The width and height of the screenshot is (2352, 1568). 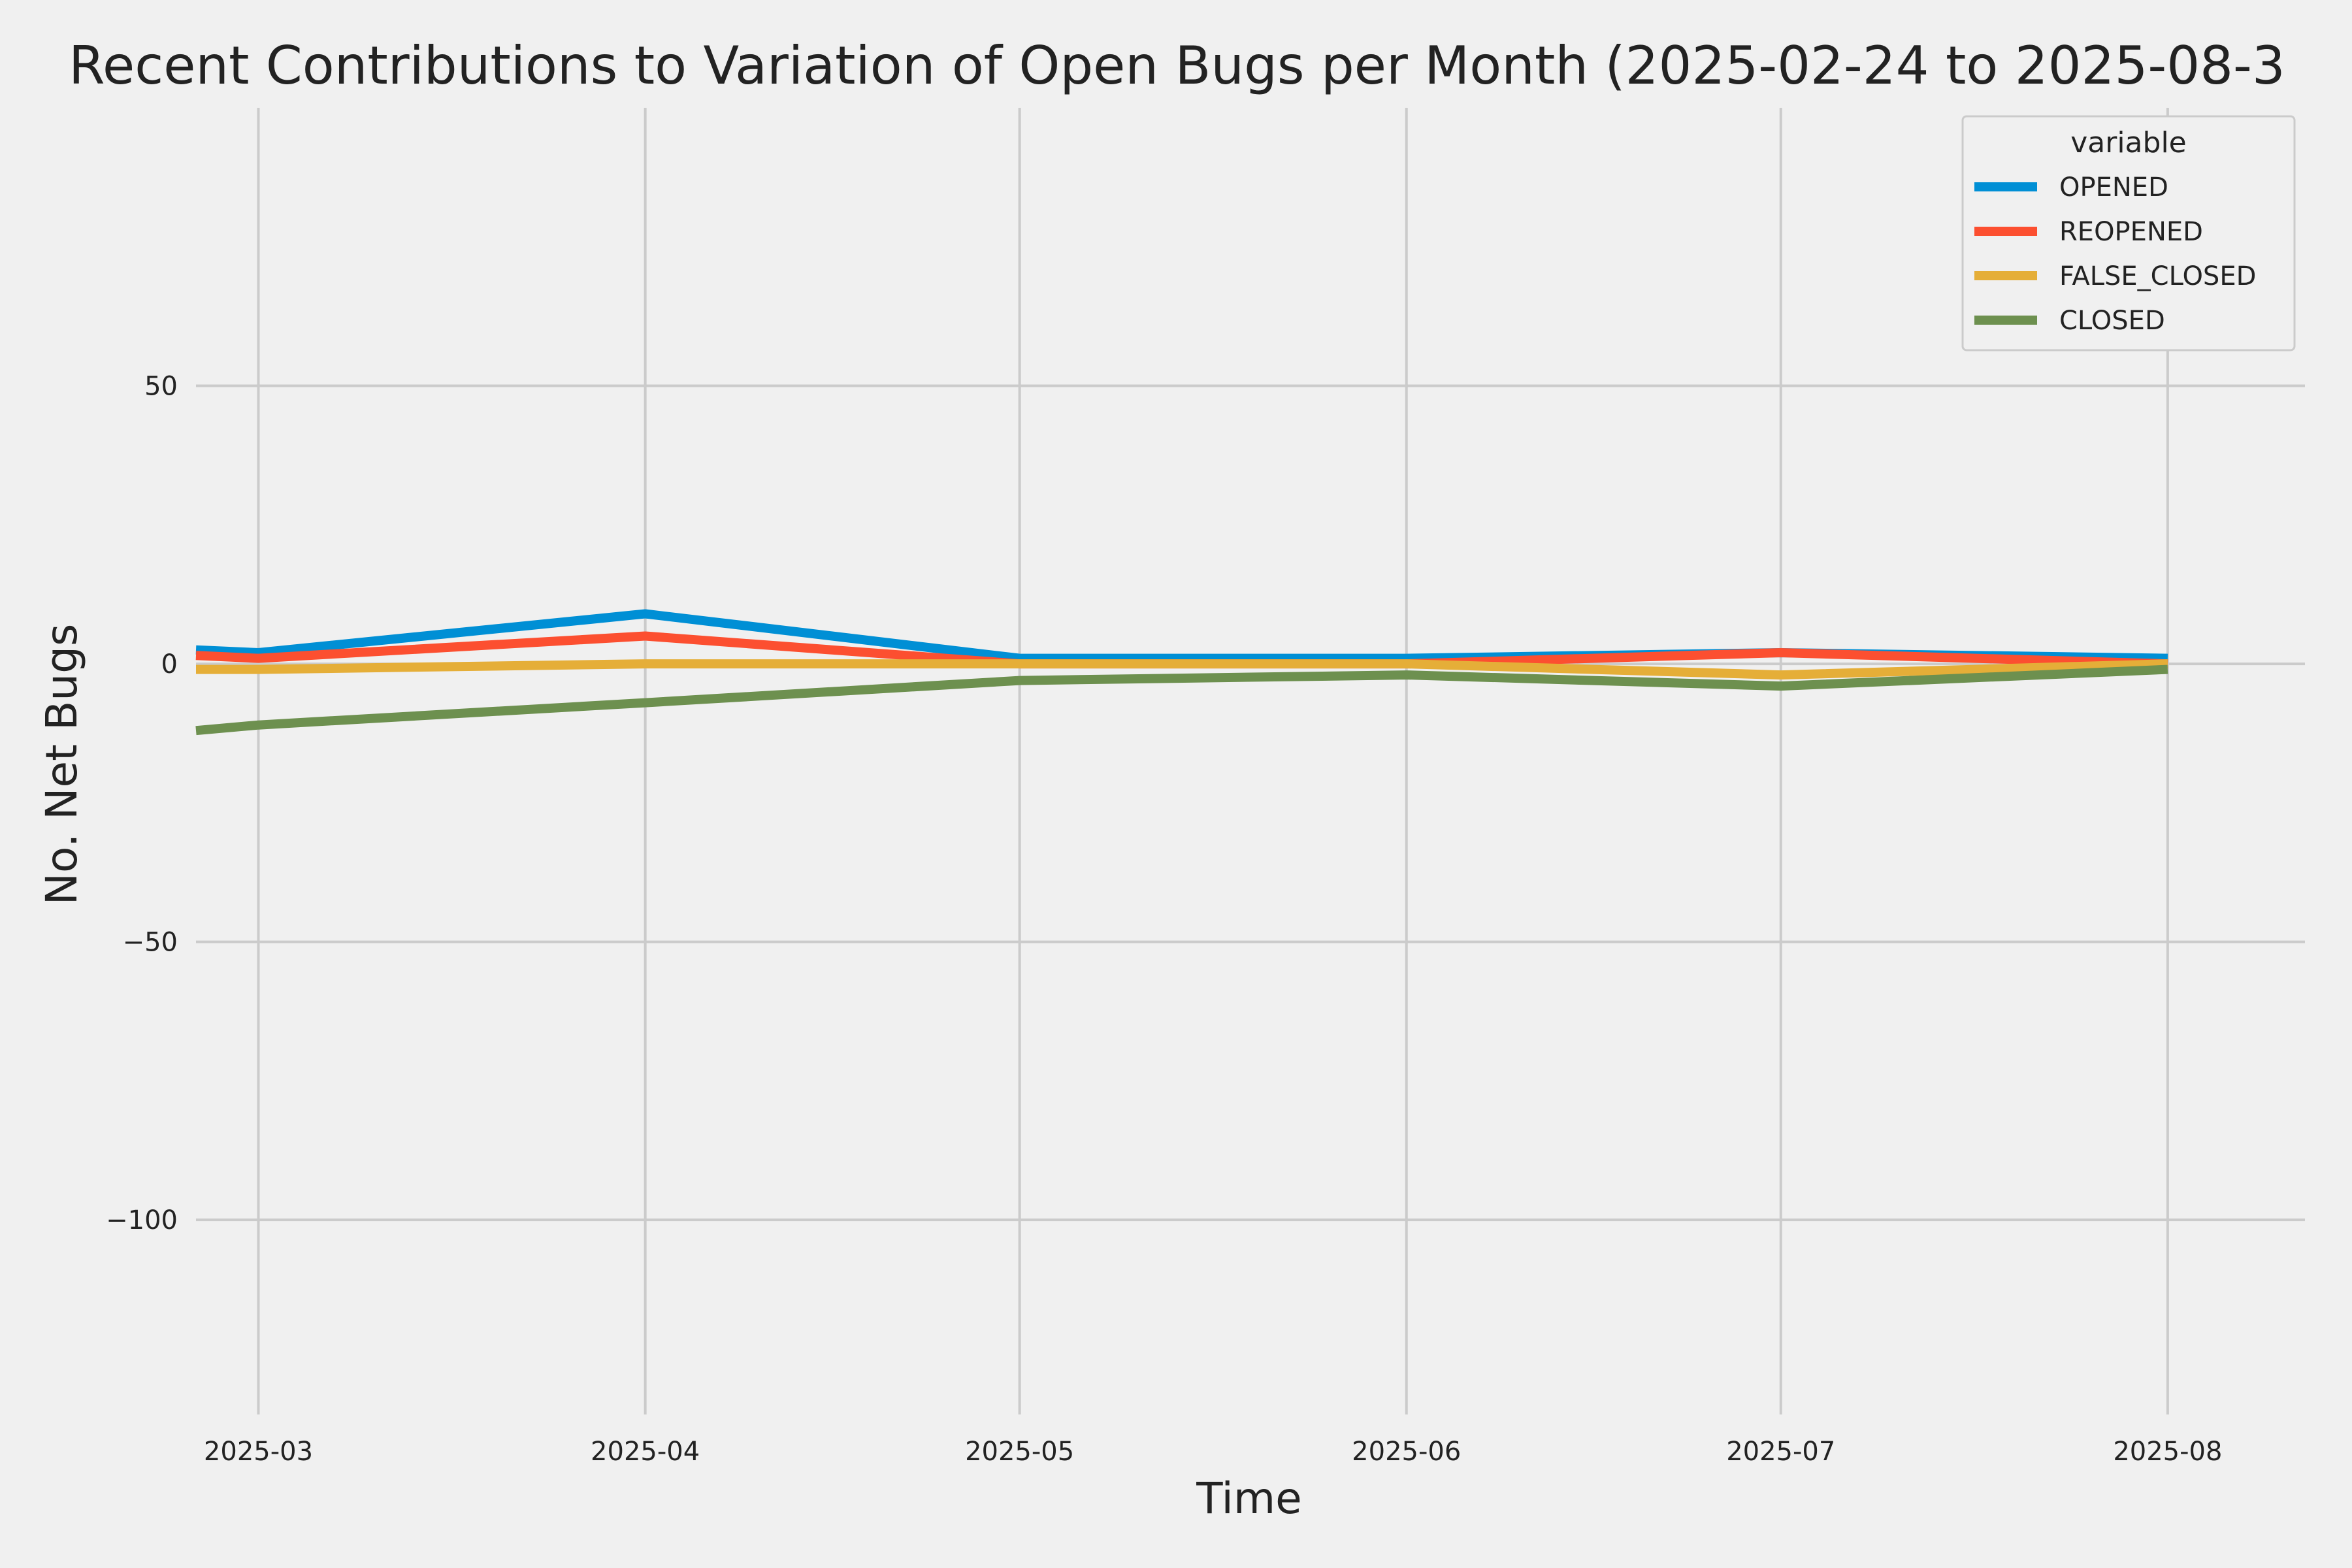 I want to click on x-tick-label: 2025-03, so click(x=258, y=1452).